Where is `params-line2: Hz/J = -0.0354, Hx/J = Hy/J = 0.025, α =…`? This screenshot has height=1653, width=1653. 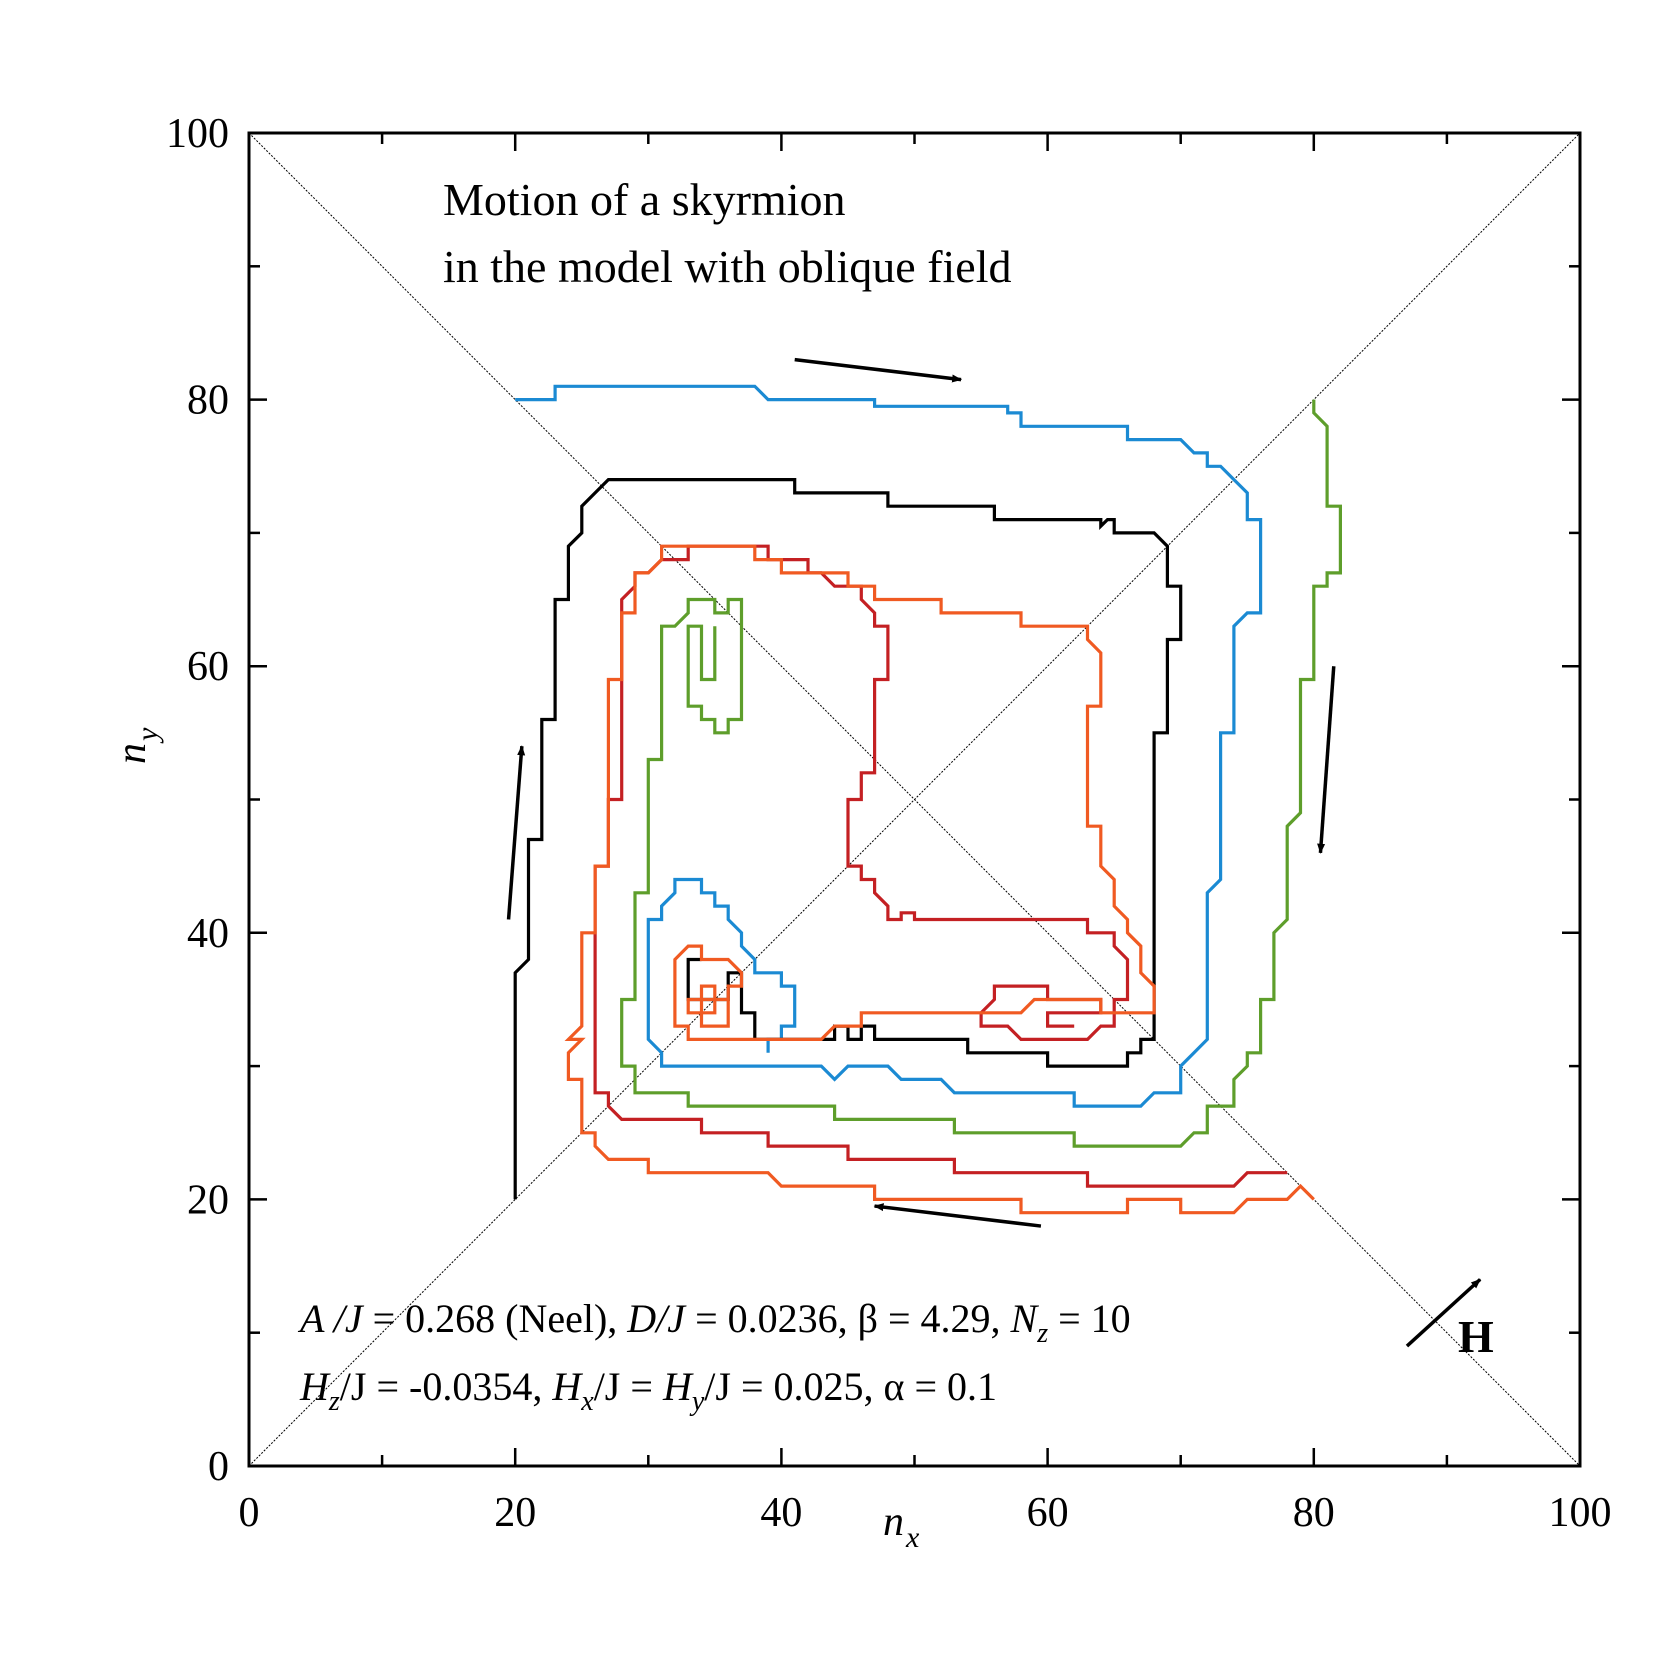
params-line2: Hz/J = -0.0354, Hx/J = Hy/J = 0.025, α =… is located at coordinates (648, 1390).